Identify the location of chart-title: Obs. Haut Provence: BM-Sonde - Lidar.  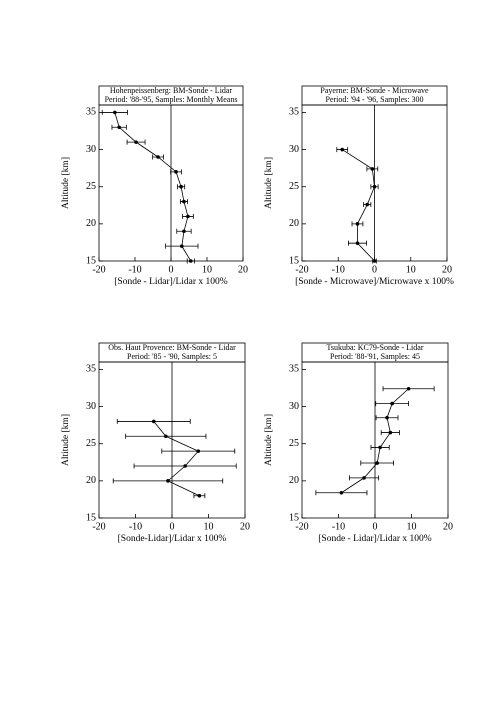
(172, 347).